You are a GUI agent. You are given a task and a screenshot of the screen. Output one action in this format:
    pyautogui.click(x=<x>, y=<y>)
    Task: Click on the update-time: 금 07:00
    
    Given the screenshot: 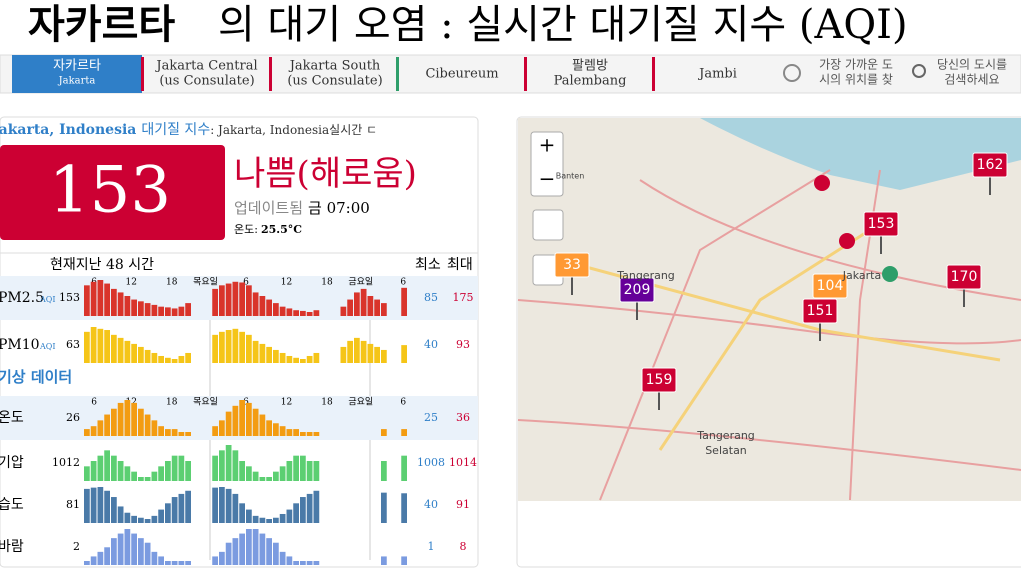 What is the action you would take?
    pyautogui.click(x=339, y=208)
    